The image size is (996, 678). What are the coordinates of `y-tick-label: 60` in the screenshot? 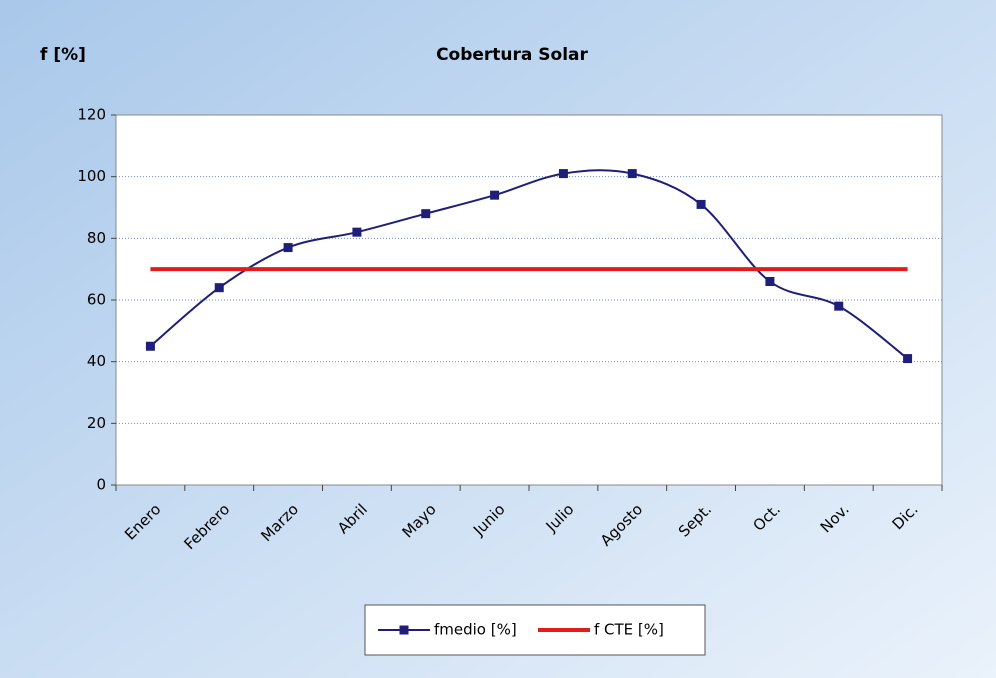 It's located at (96, 300).